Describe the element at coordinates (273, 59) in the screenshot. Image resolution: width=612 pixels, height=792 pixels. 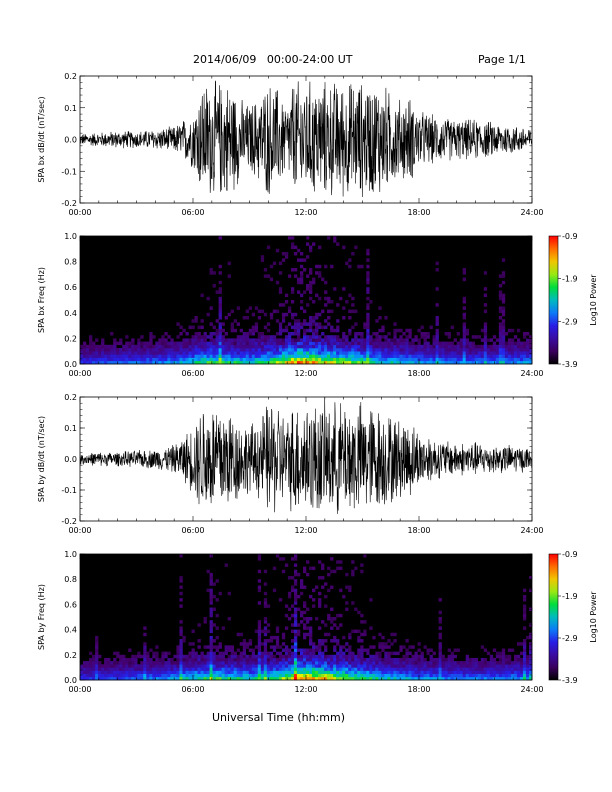
I see `page-title: 2014/06/09 00:00-24:00 UT` at that location.